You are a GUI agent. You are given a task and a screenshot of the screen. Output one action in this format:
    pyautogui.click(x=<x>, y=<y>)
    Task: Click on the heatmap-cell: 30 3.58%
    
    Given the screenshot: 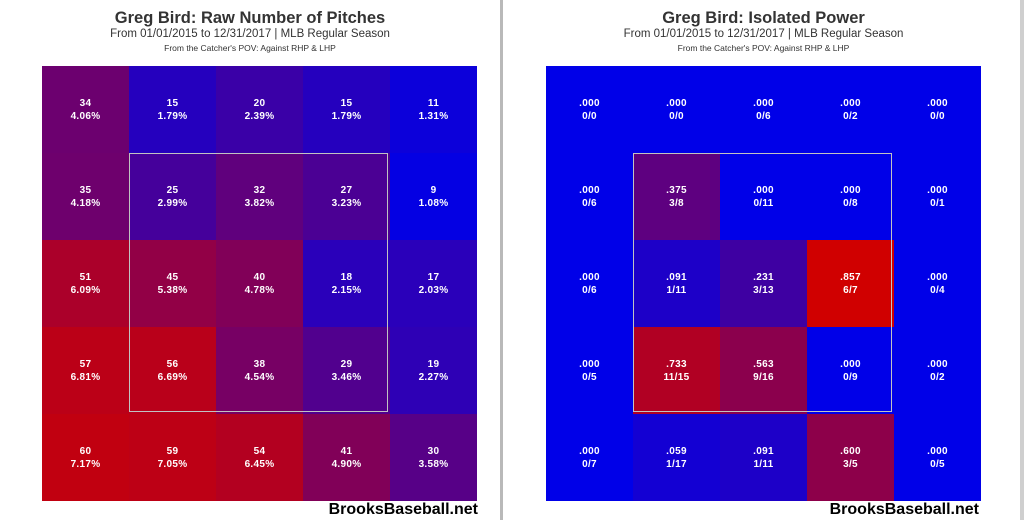 What is the action you would take?
    pyautogui.click(x=433, y=457)
    